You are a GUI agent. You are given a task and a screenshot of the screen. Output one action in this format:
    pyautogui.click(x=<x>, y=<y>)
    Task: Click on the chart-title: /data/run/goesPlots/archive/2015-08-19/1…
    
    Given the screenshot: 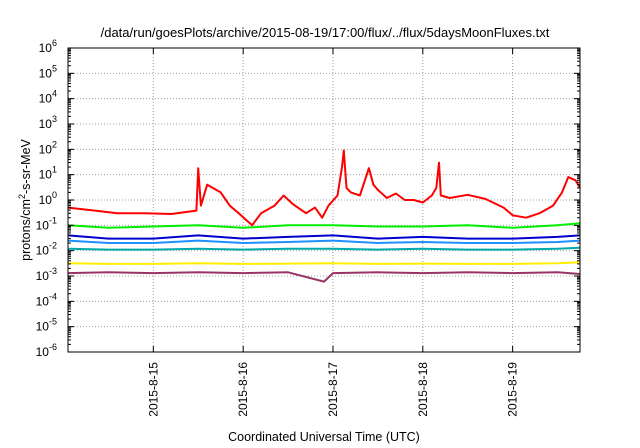 What is the action you would take?
    pyautogui.click(x=325, y=32)
    